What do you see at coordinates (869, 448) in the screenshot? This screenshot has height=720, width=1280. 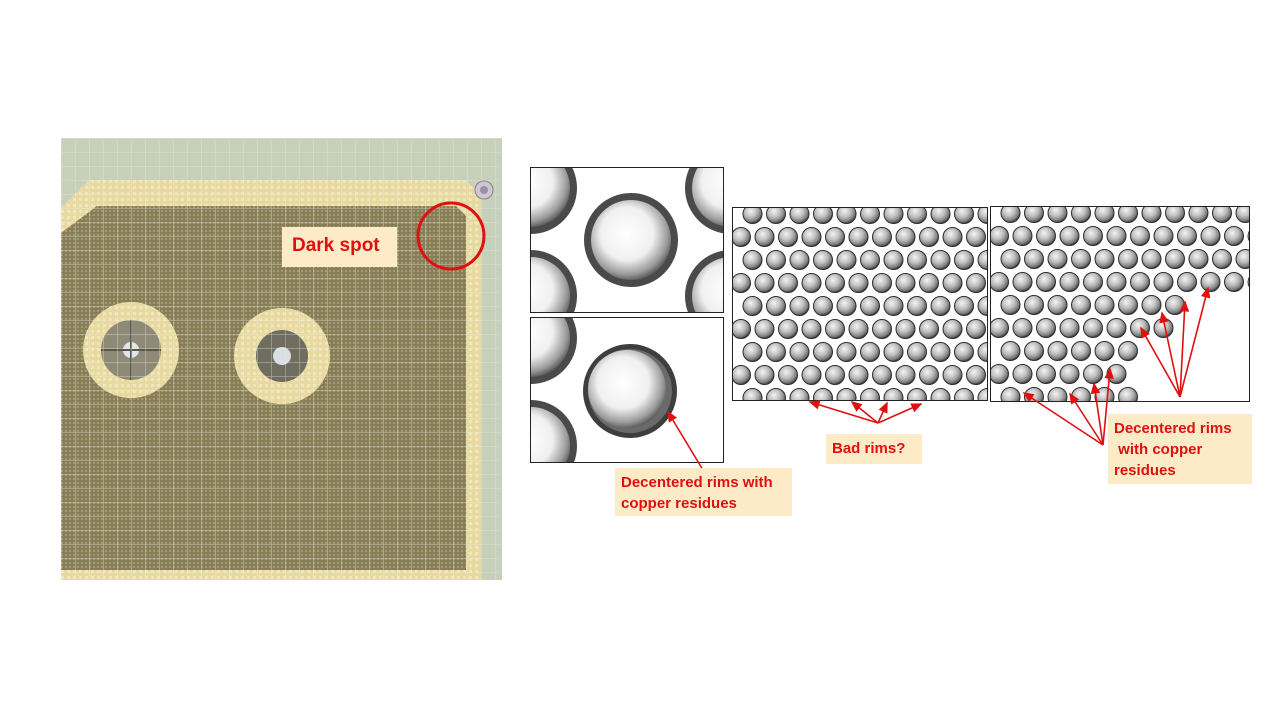 I see `bad-rims-label: Bad rims?` at bounding box center [869, 448].